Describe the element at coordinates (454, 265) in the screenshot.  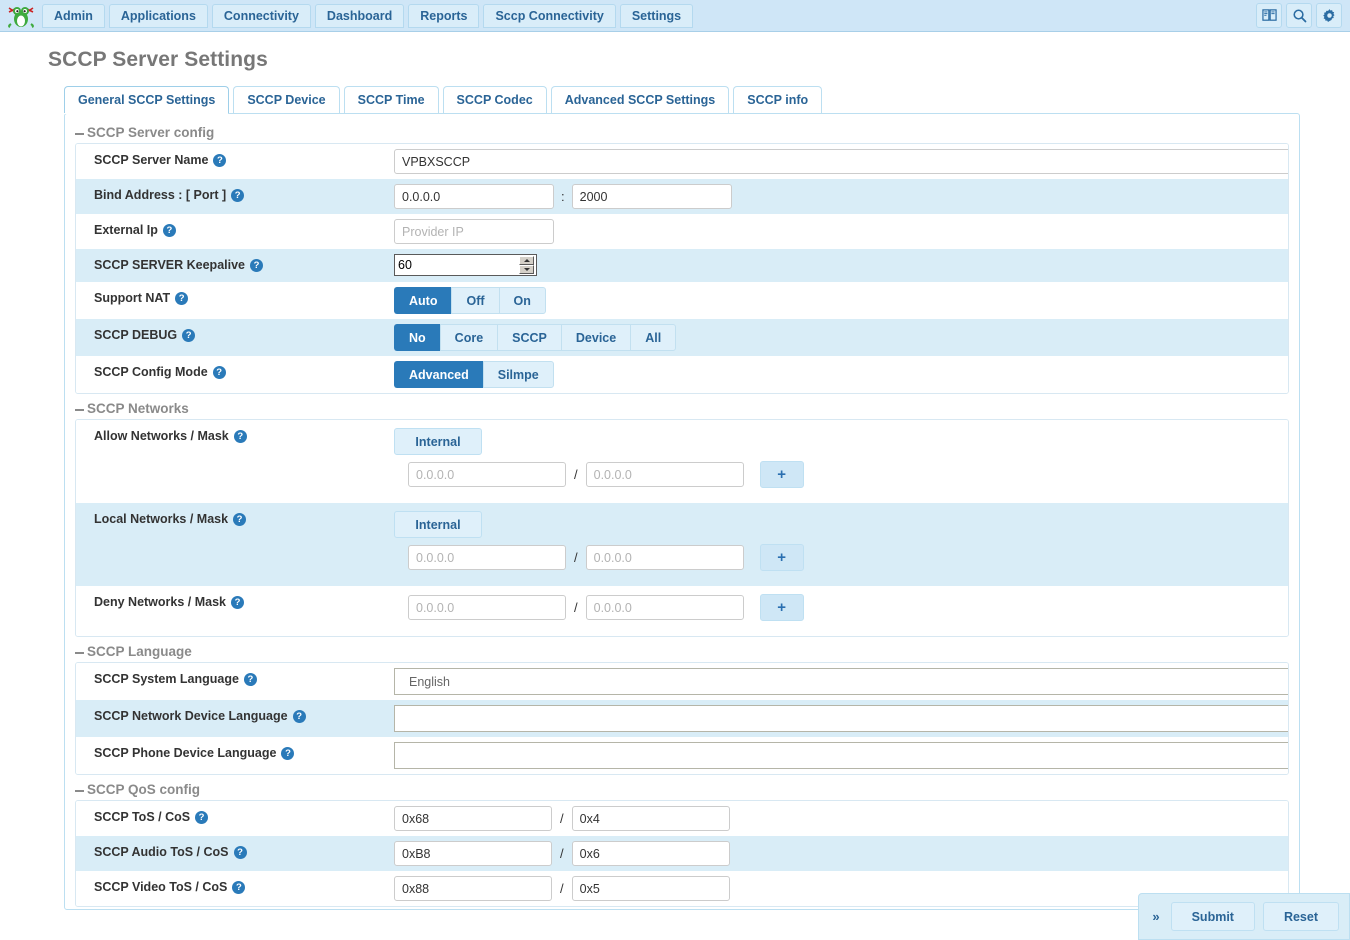
I see `keepalive-input` at that location.